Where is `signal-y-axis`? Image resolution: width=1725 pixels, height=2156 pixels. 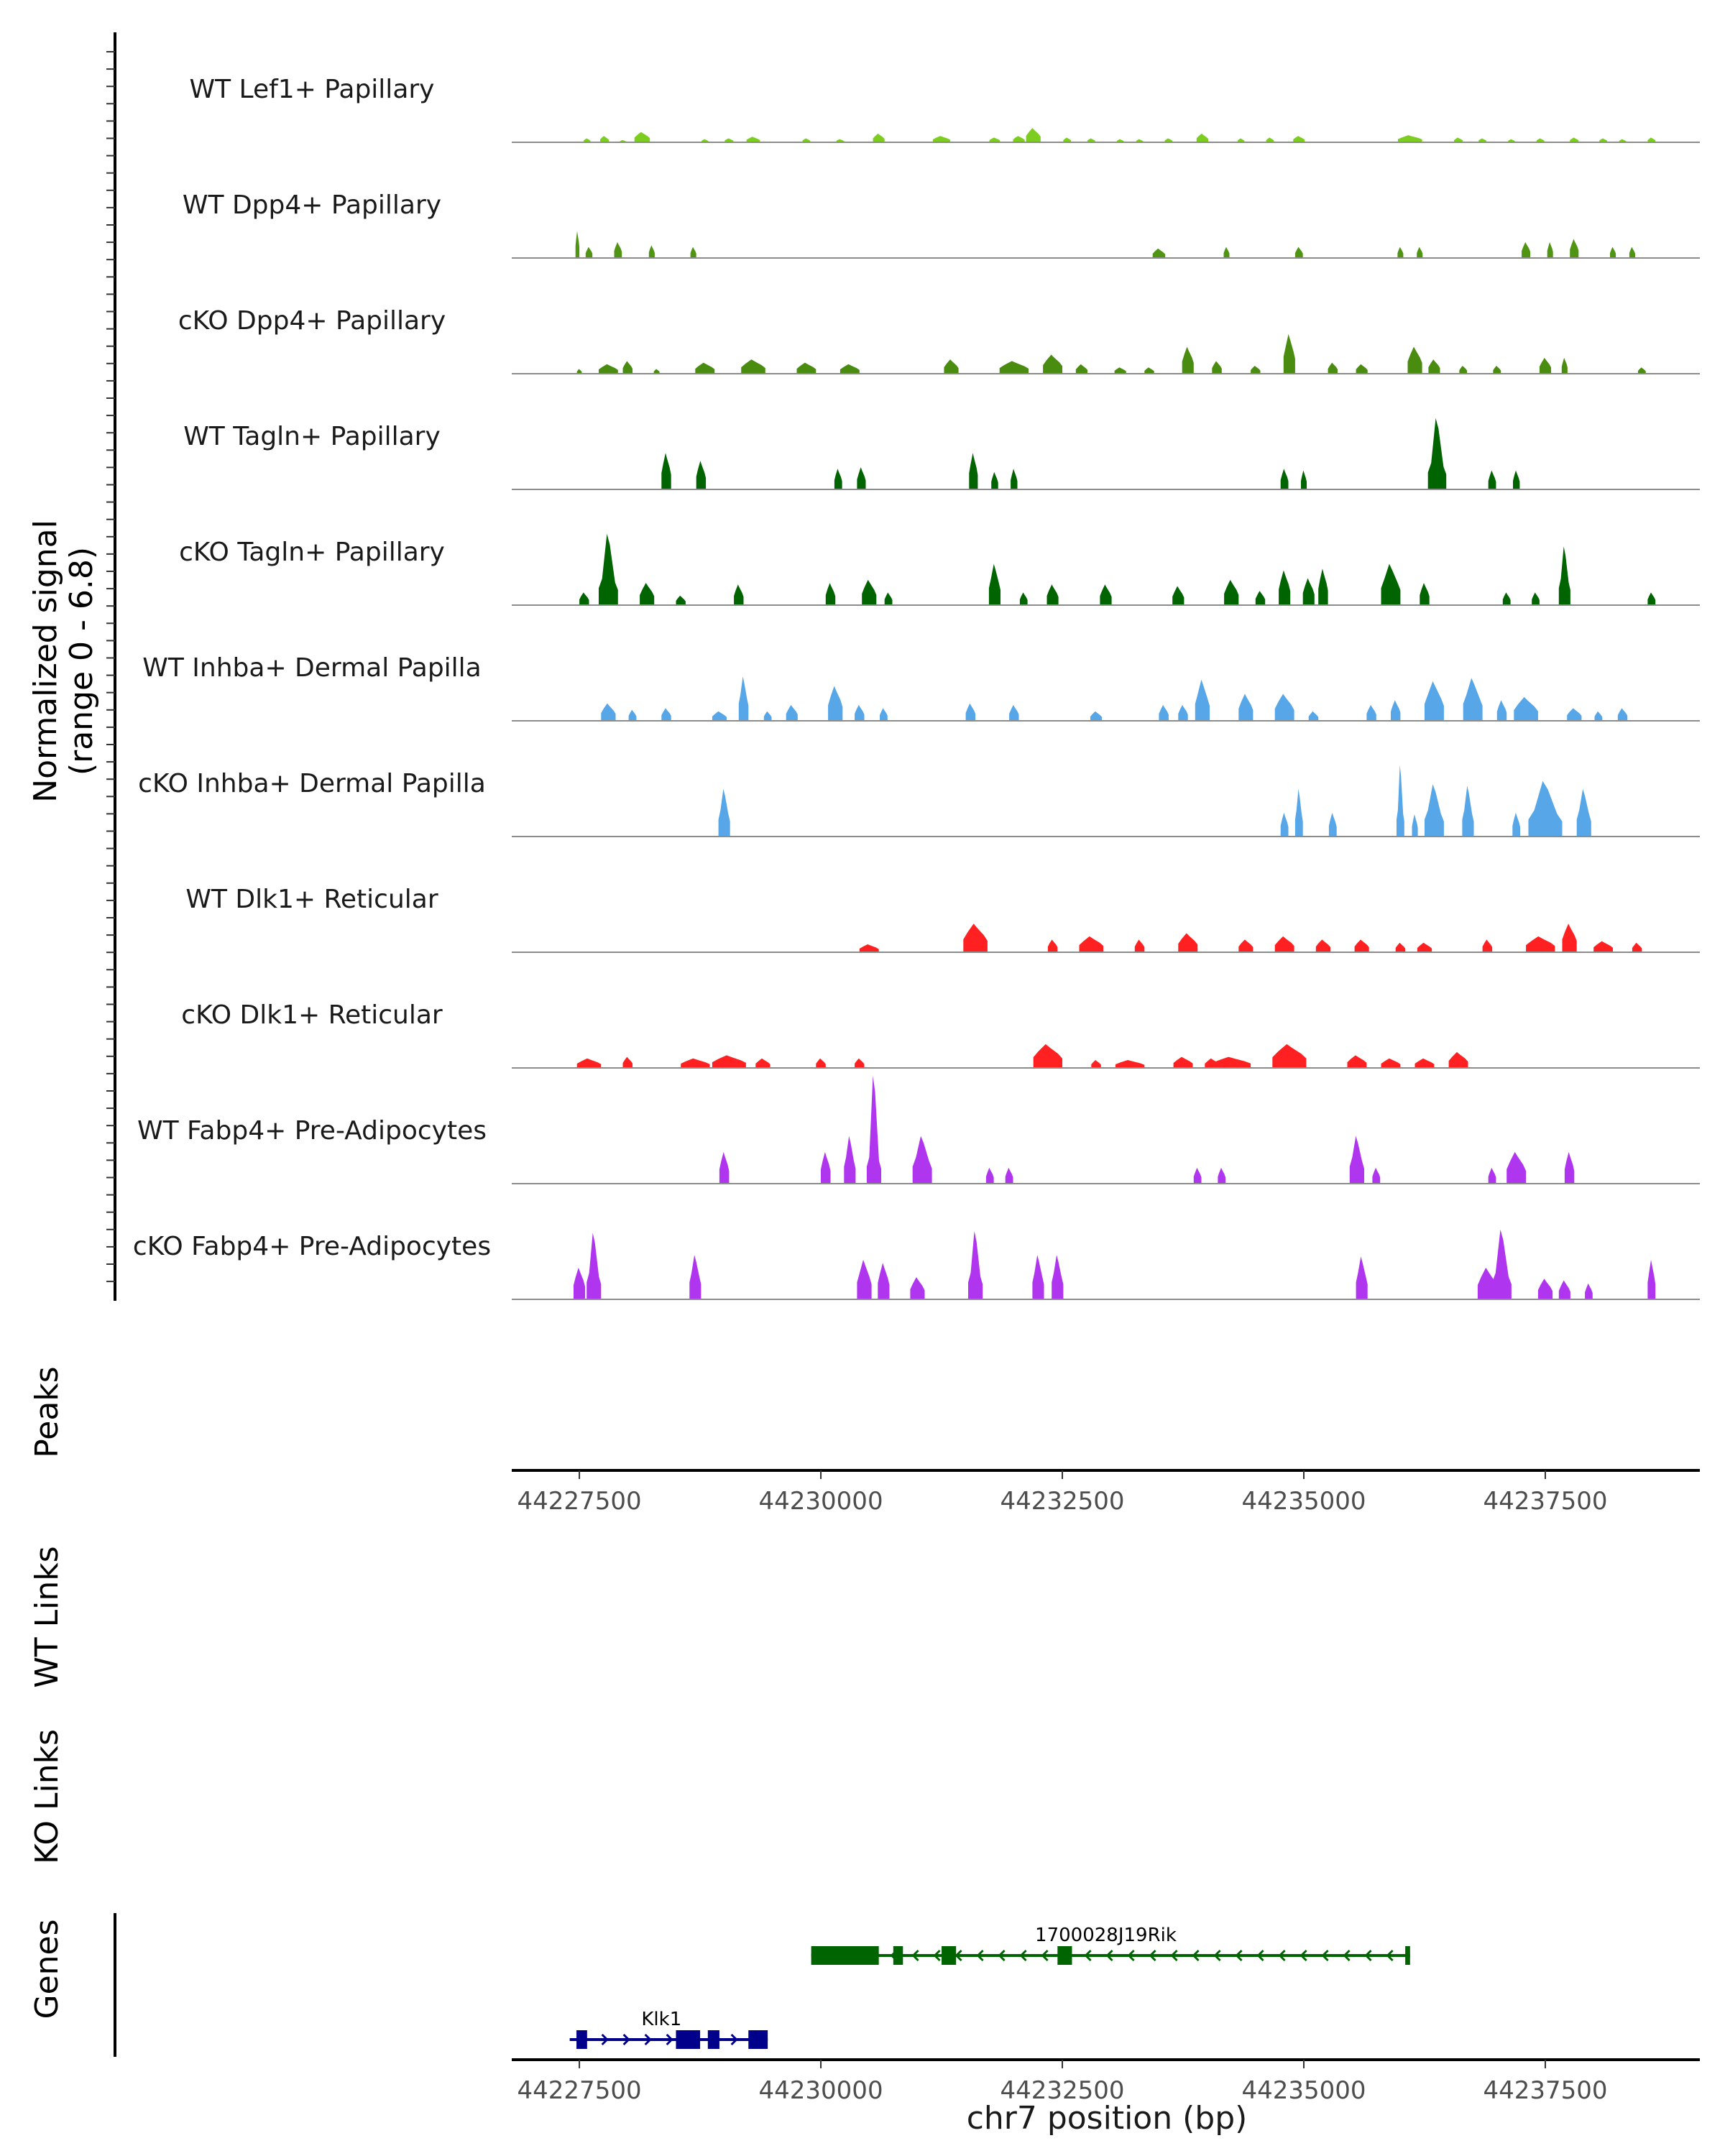
signal-y-axis is located at coordinates (111, 666).